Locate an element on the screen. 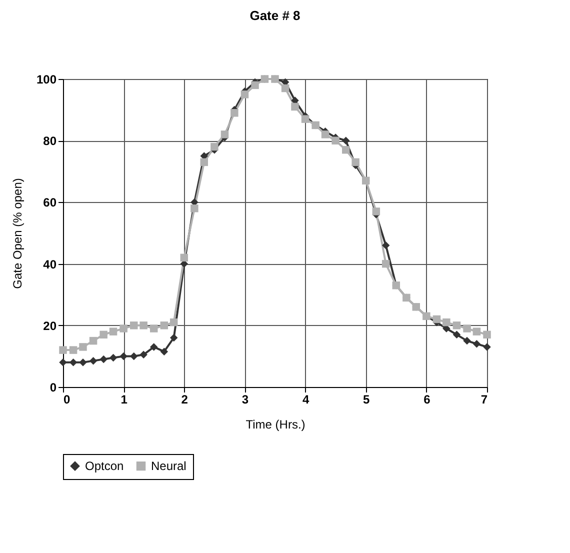 The image size is (570, 553). y-tick-label: 60 is located at coordinates (50, 203).